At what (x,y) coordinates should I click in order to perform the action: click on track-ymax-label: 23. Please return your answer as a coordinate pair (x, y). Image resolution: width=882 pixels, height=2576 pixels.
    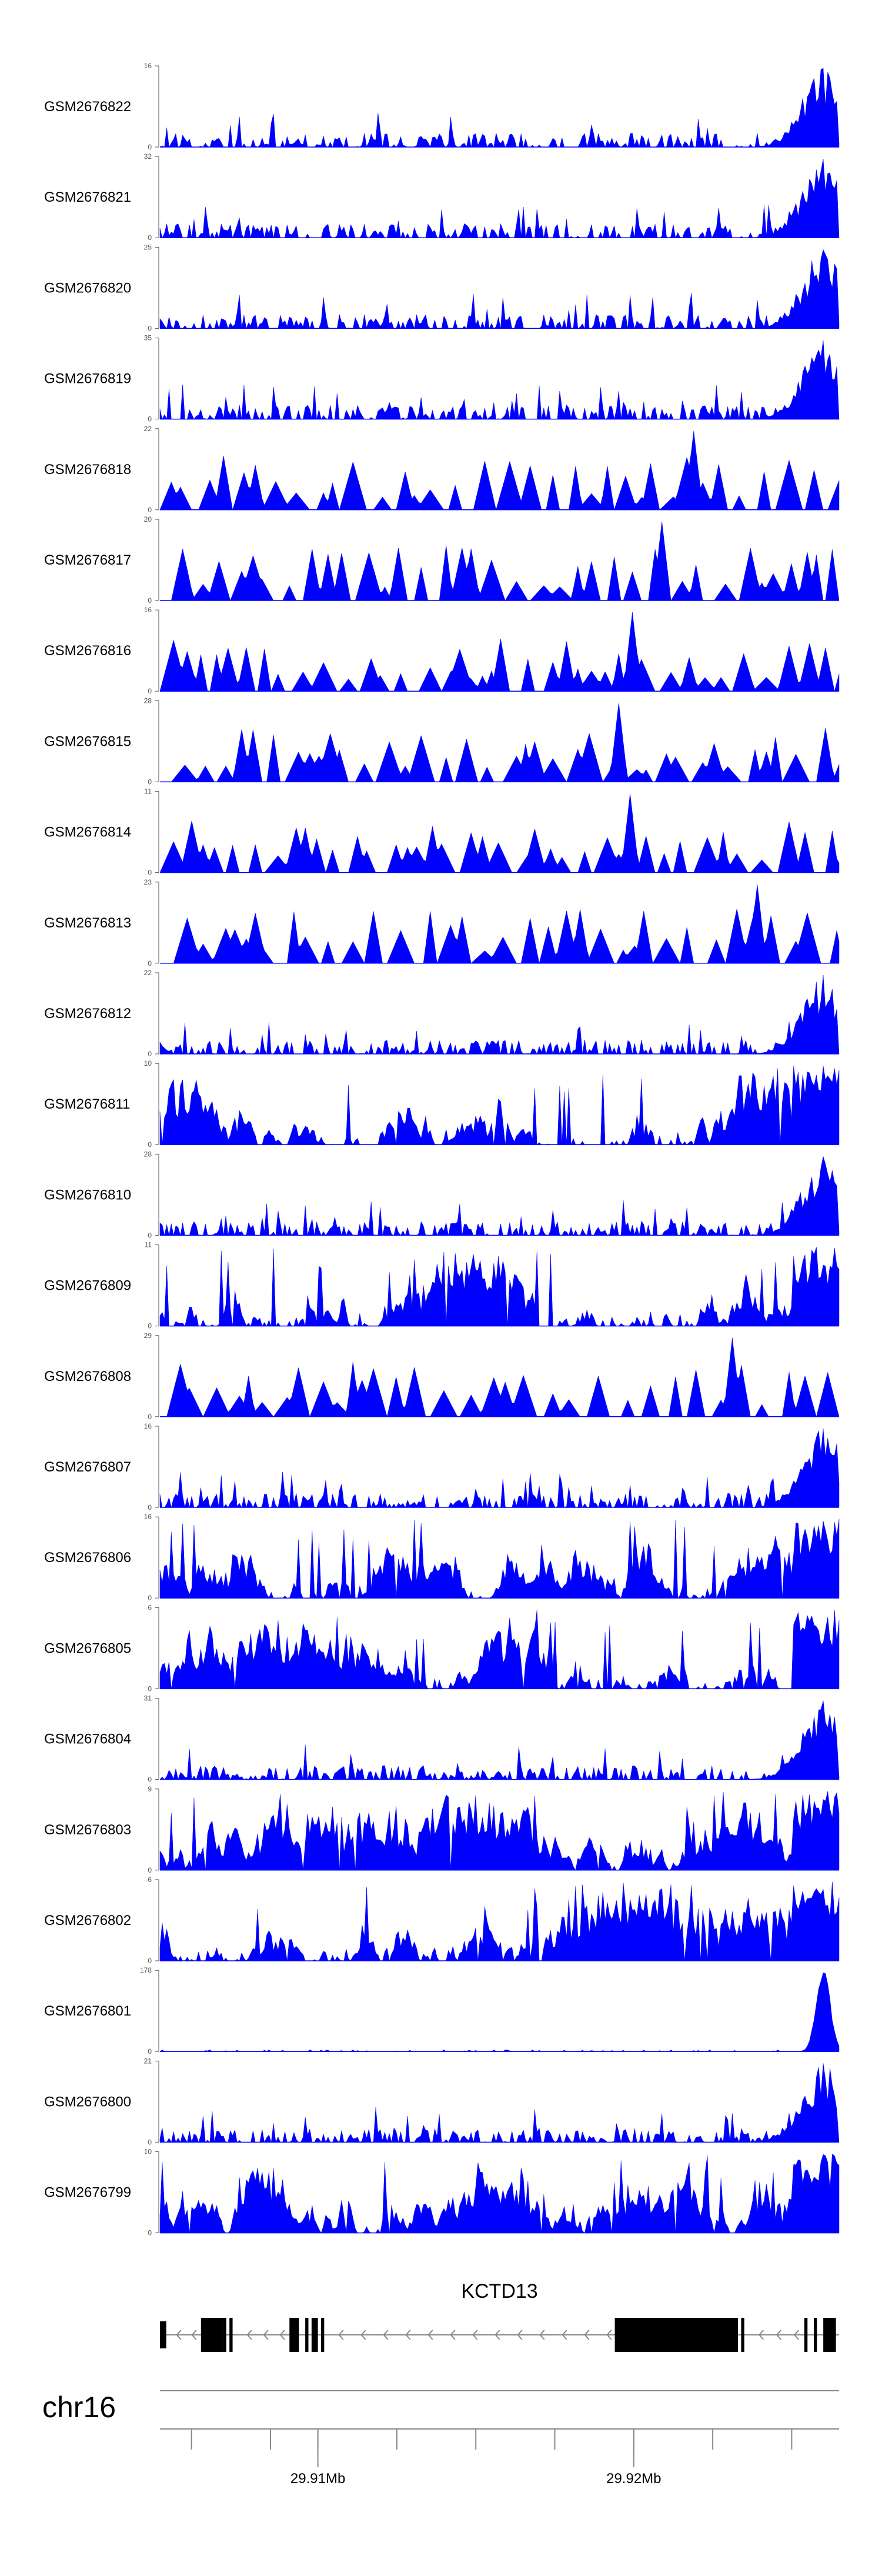
    Looking at the image, I should click on (148, 882).